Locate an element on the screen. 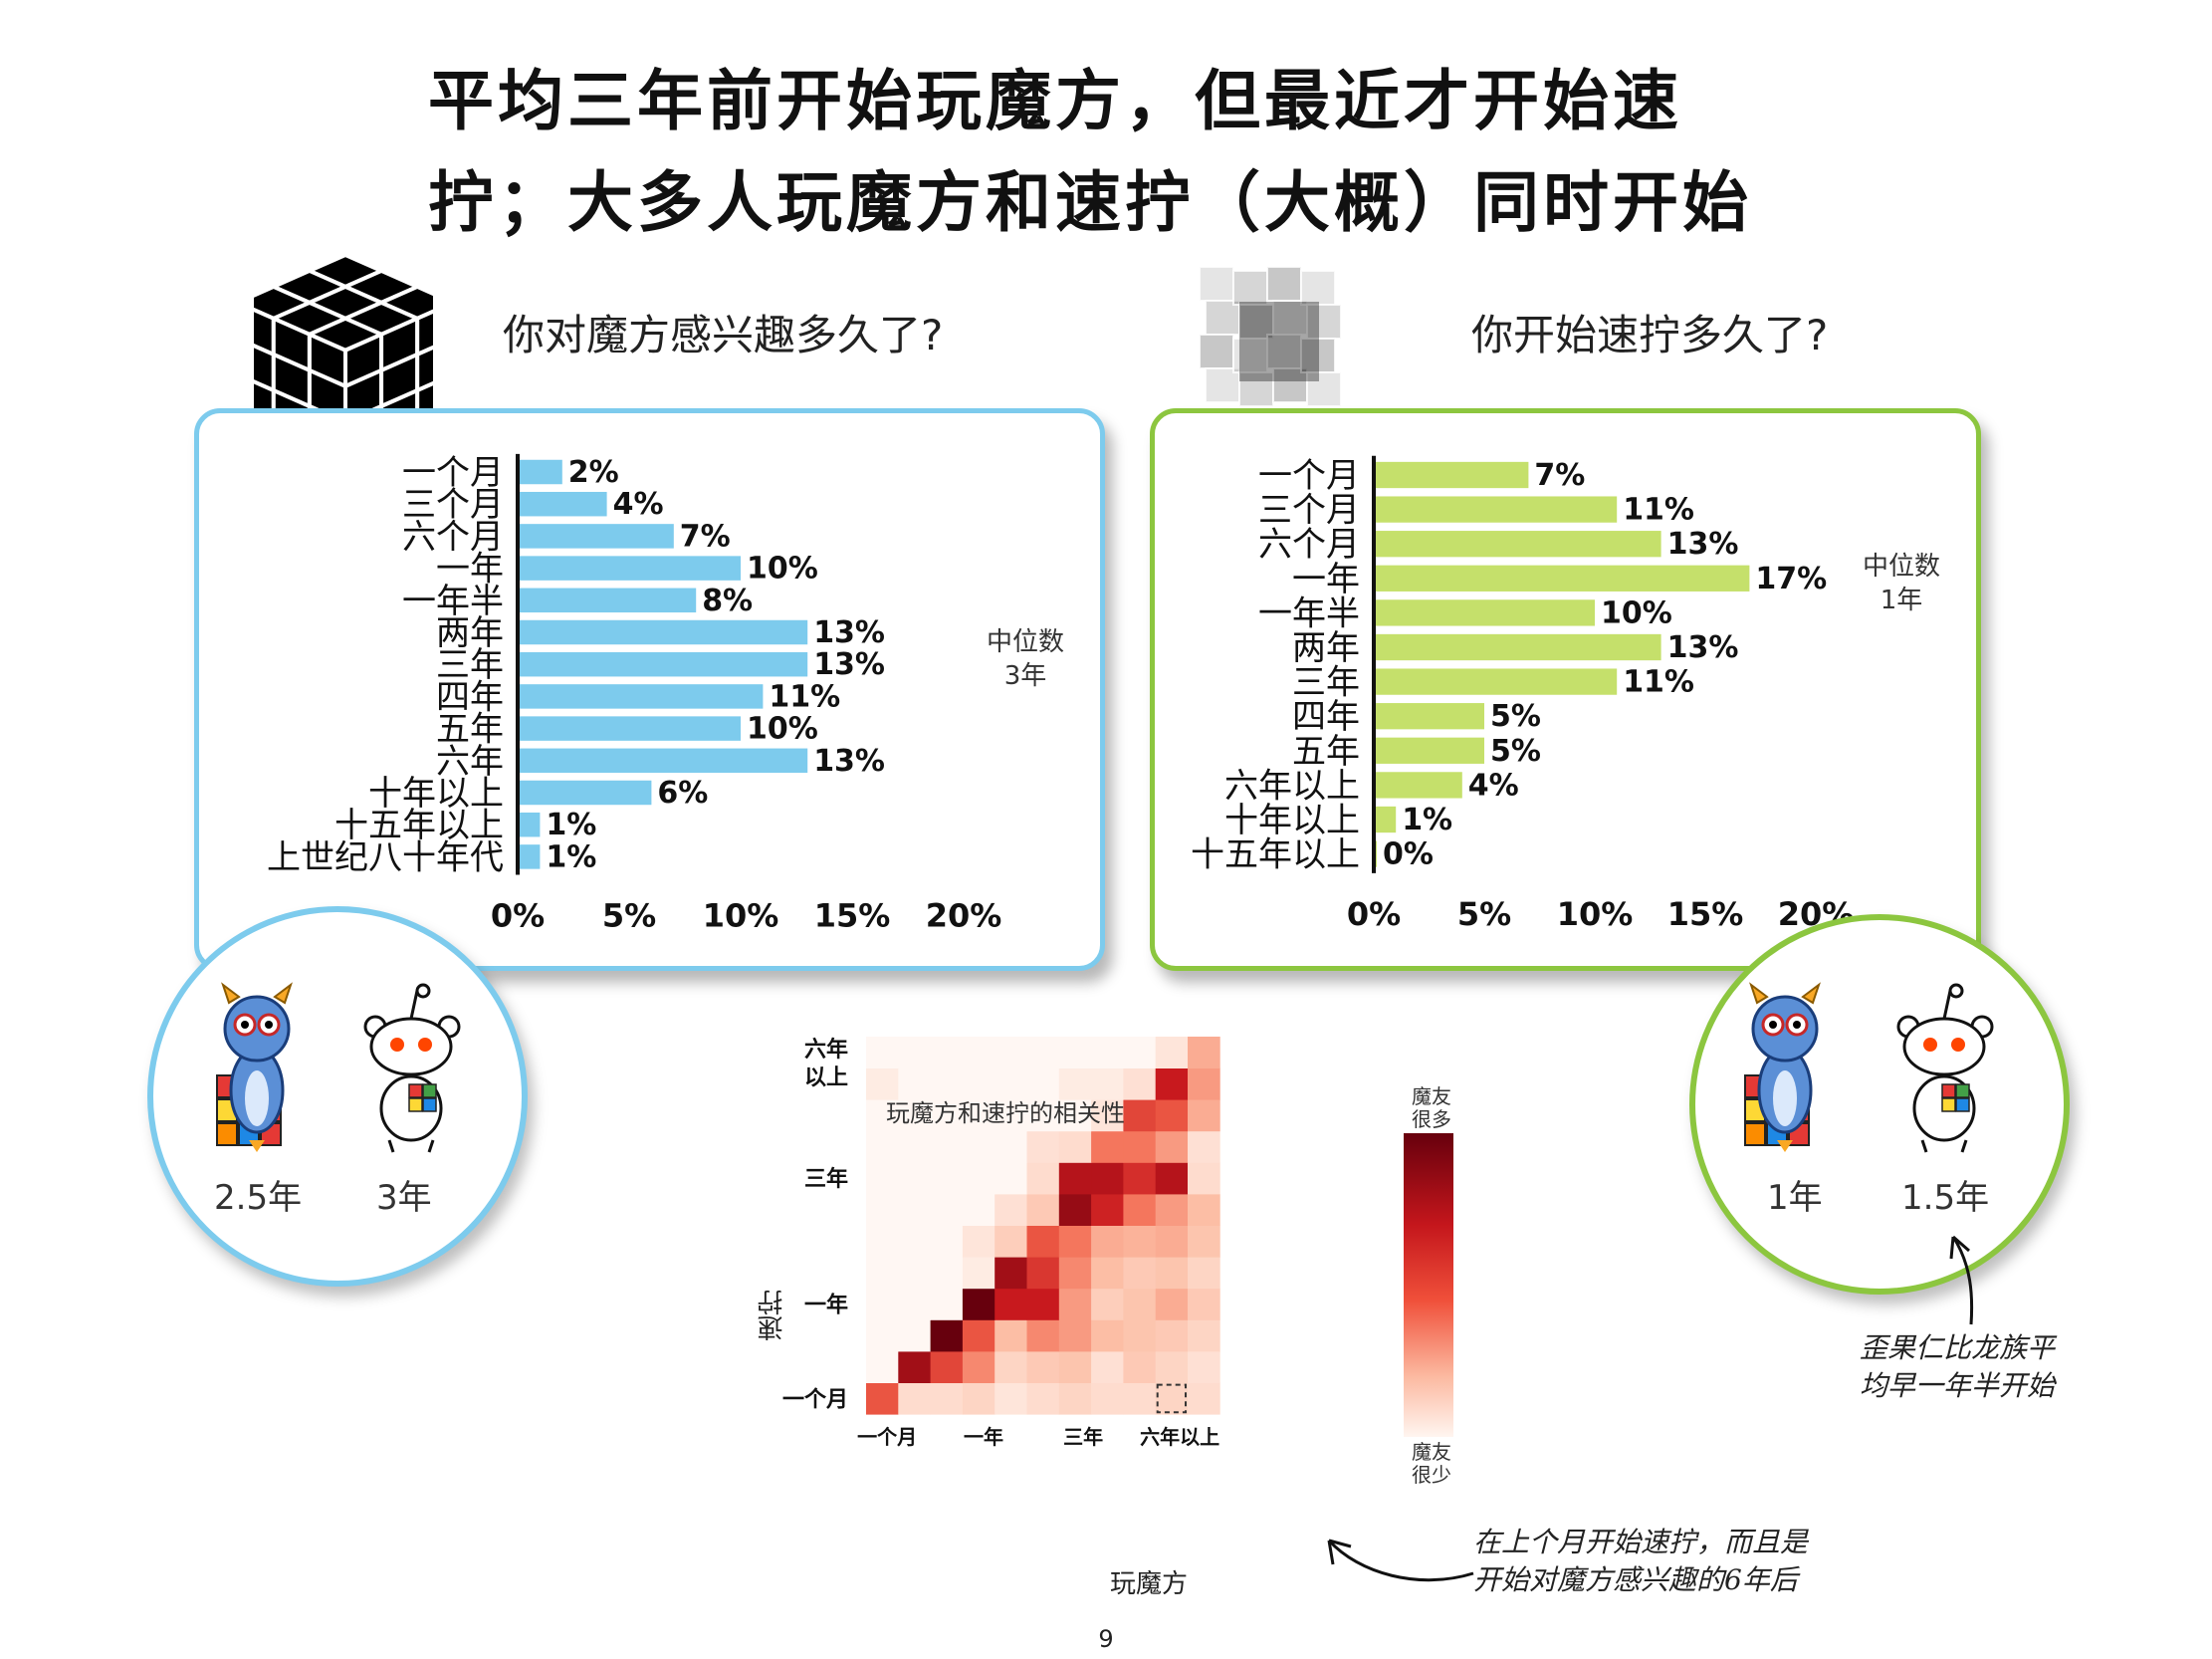  note-bottom: 在上个月开始速拧，而且是 开始对魔方感兴趣的6年后 is located at coordinates (1640, 1561).